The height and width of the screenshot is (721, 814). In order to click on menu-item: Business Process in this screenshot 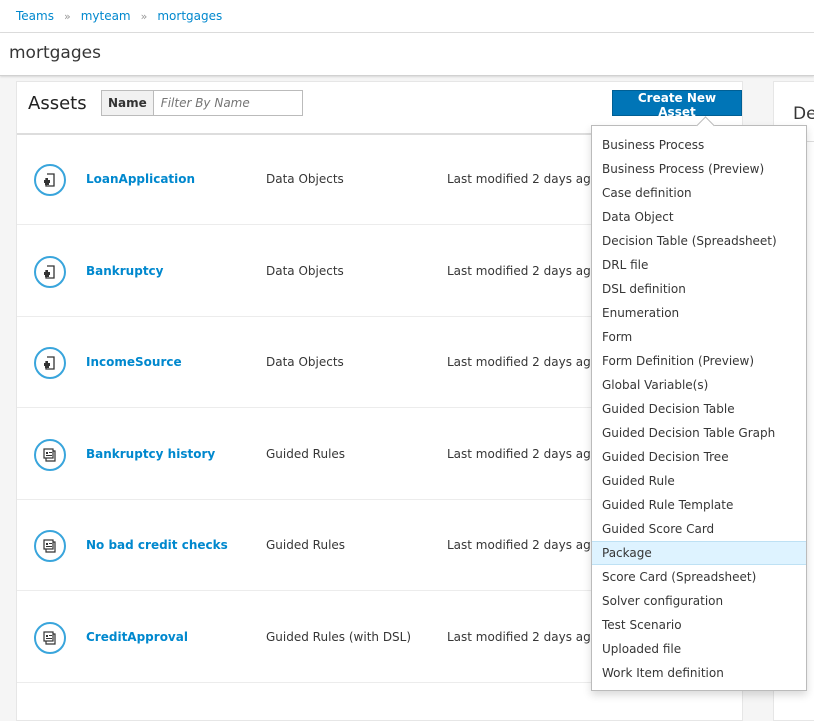, I will do `click(653, 145)`.